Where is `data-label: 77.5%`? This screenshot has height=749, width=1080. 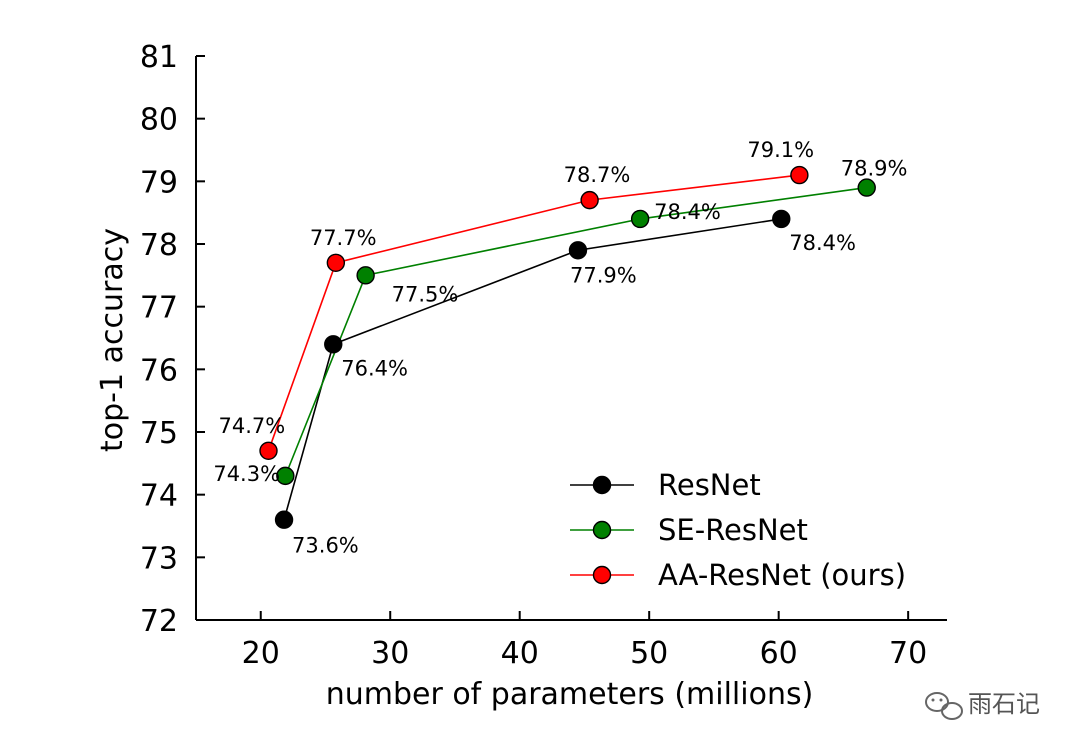
data-label: 77.5% is located at coordinates (425, 294).